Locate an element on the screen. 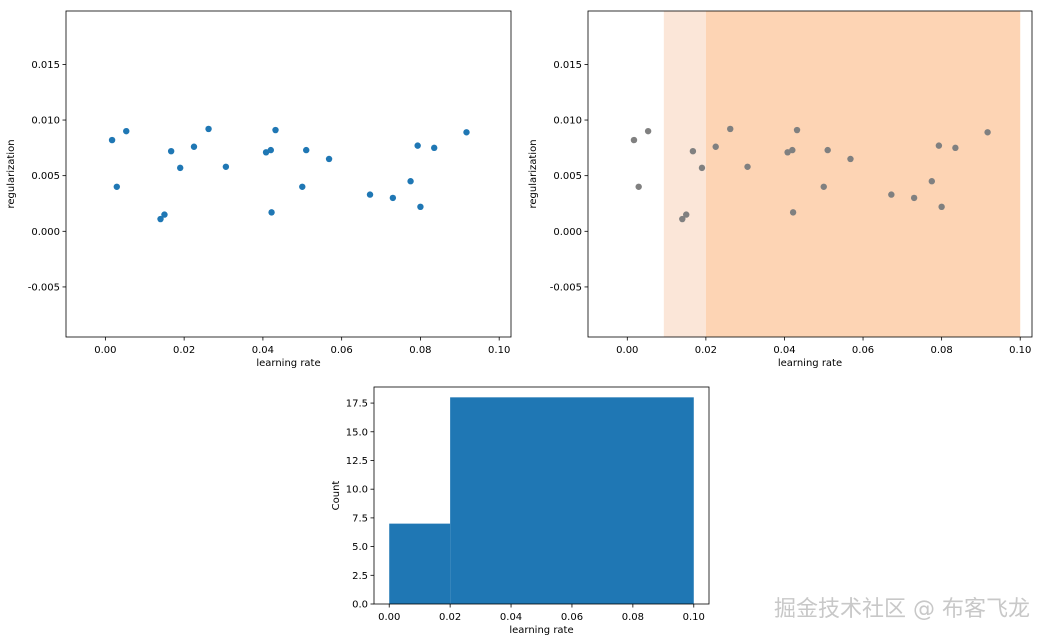 This screenshot has width=1044, height=643. y-axis-label: Count is located at coordinates (336, 496).